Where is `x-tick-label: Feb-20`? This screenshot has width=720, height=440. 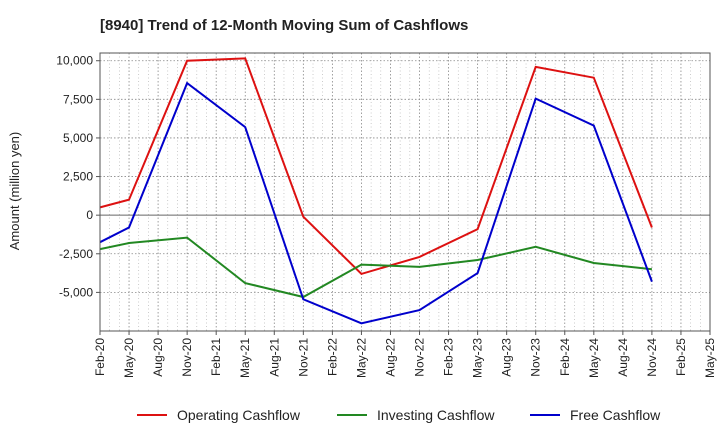 x-tick-label: Feb-20 is located at coordinates (100, 357).